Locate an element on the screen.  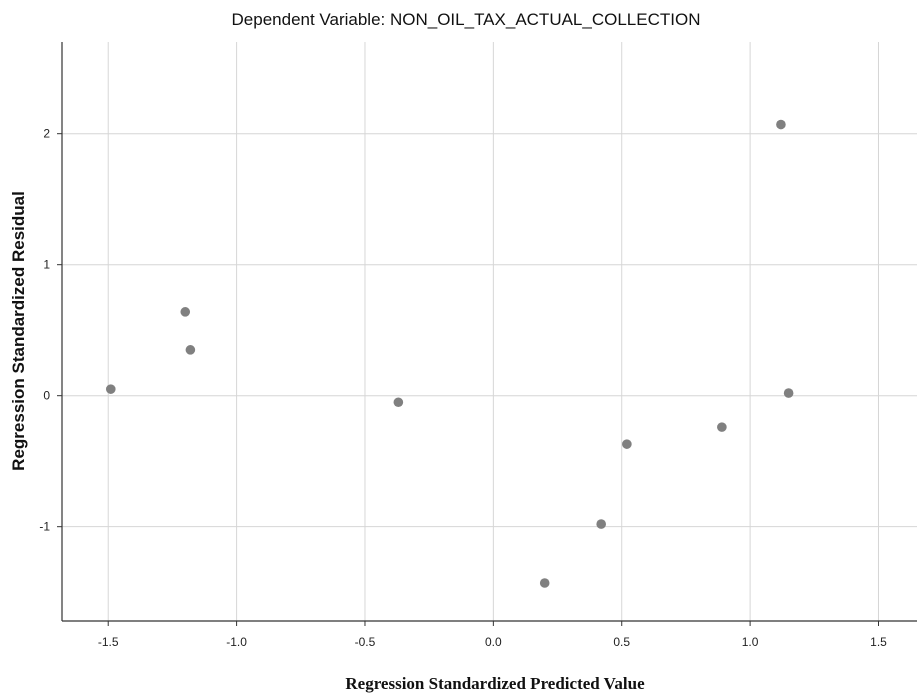
y-tick-label: 0 is located at coordinates (46, 396).